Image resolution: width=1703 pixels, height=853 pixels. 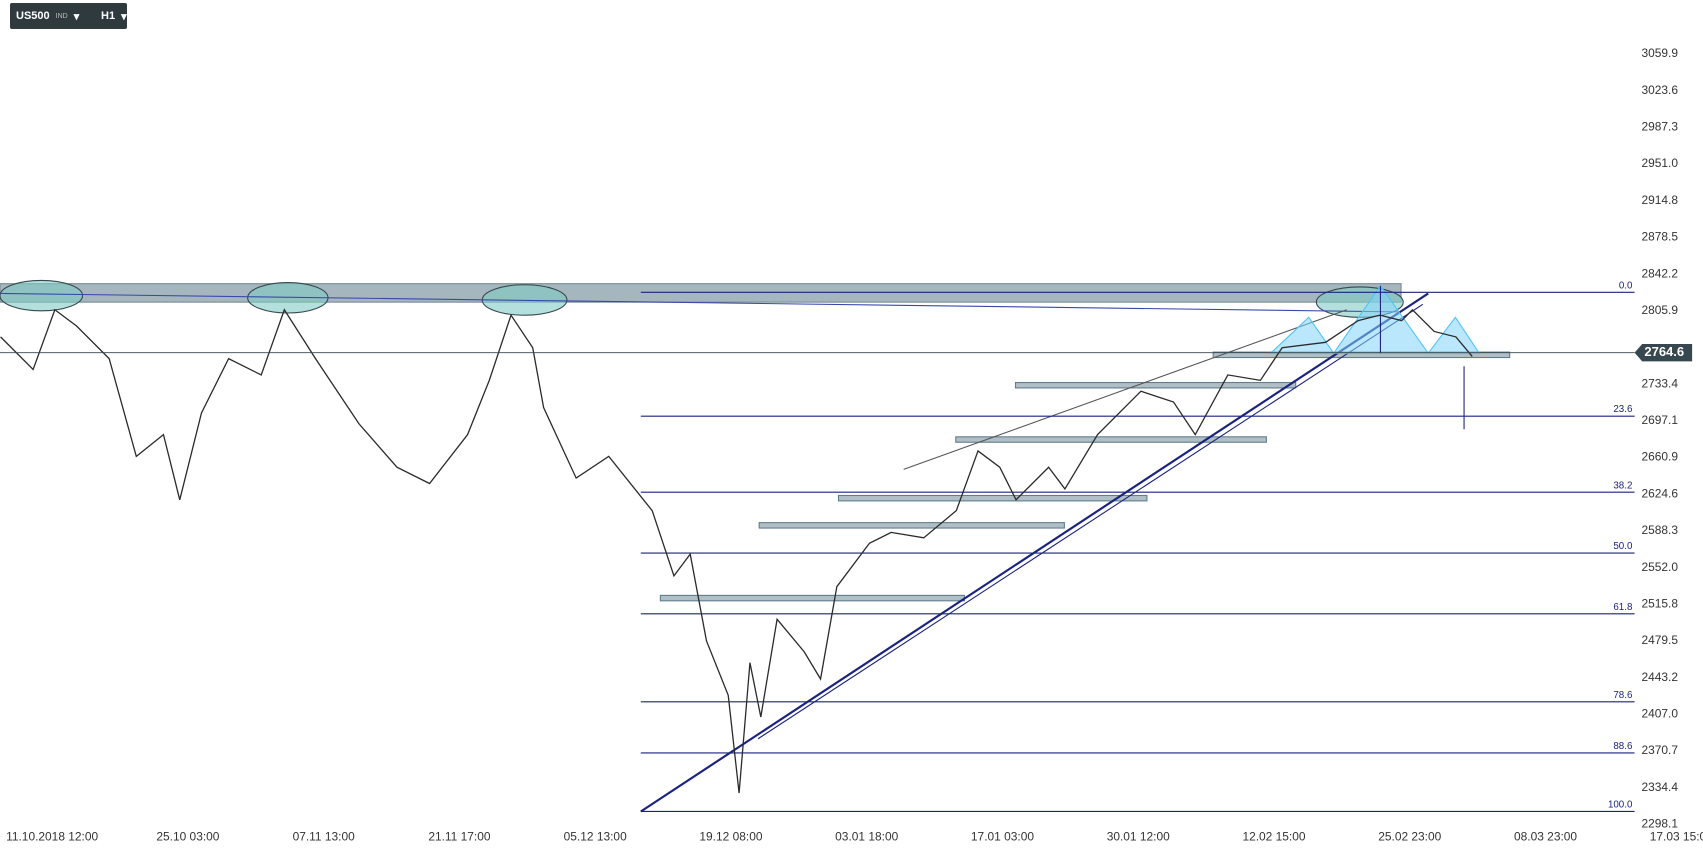 What do you see at coordinates (1660, 493) in the screenshot?
I see `y-tick-label: 2624.6` at bounding box center [1660, 493].